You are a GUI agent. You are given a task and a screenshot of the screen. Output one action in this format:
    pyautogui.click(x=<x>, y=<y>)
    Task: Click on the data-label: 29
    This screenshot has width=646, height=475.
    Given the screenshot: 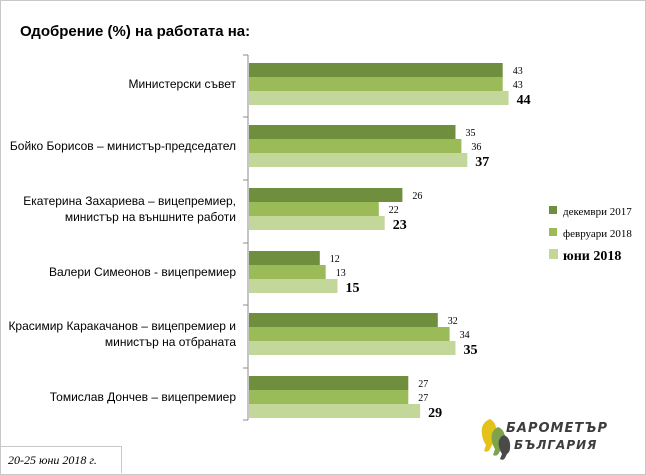 What is the action you would take?
    pyautogui.click(x=435, y=413)
    